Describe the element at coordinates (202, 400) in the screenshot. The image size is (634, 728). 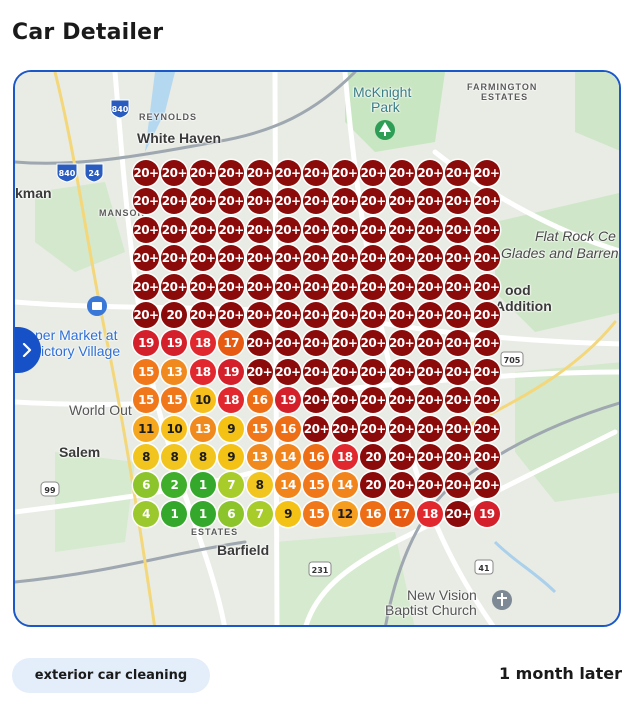
I see `rank-pin: 10` at that location.